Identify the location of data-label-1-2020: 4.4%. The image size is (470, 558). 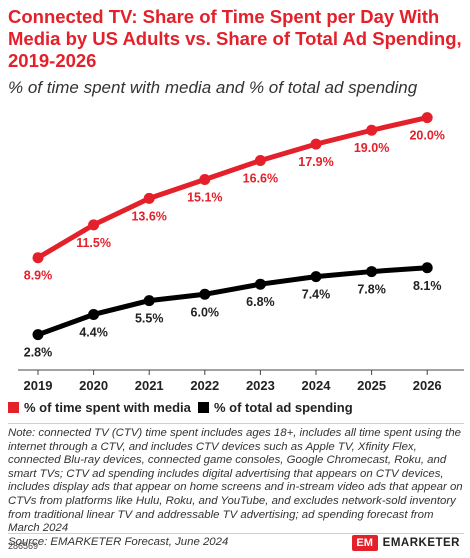
(93, 332).